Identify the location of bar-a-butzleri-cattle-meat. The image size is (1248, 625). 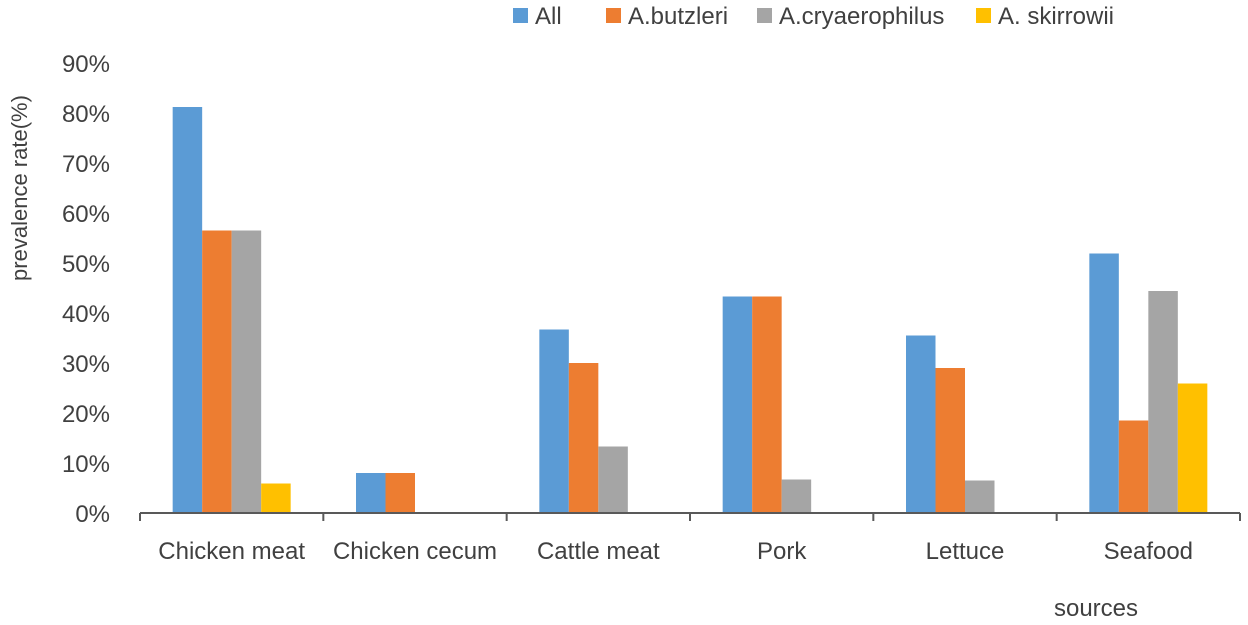
(583, 438).